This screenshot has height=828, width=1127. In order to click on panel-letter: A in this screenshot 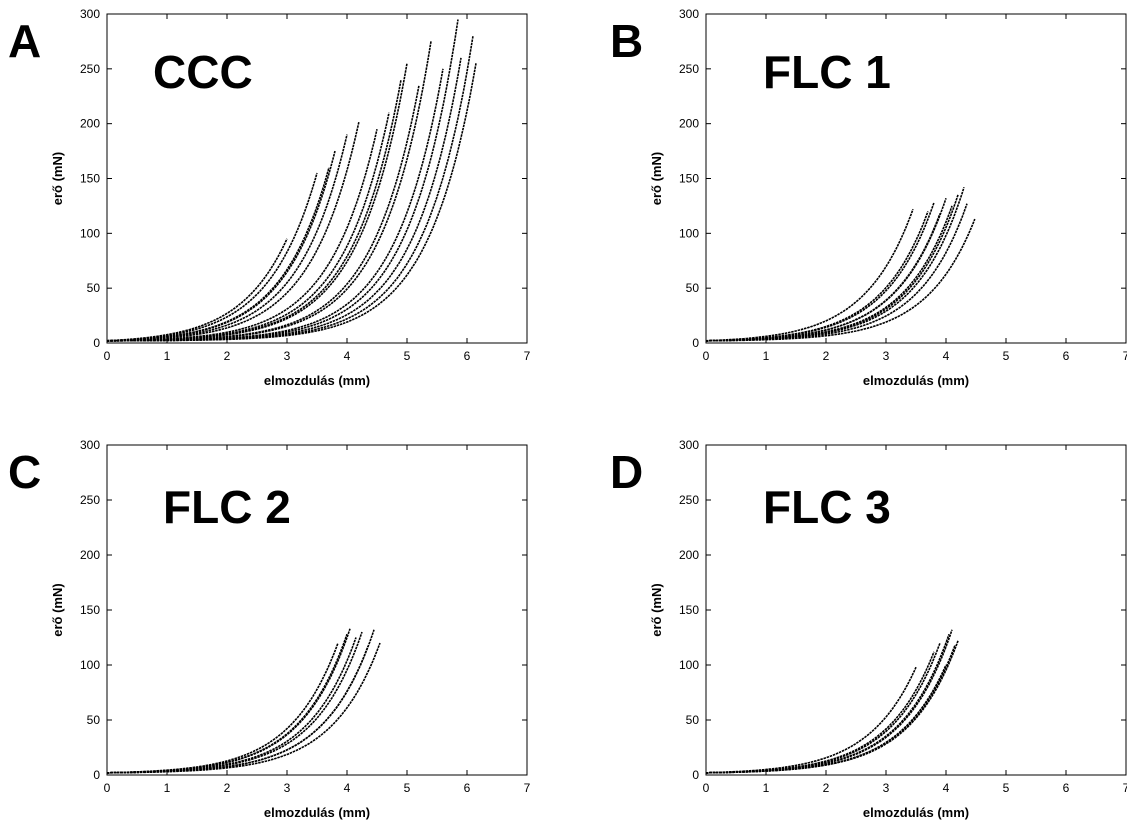, I will do `click(24, 41)`.